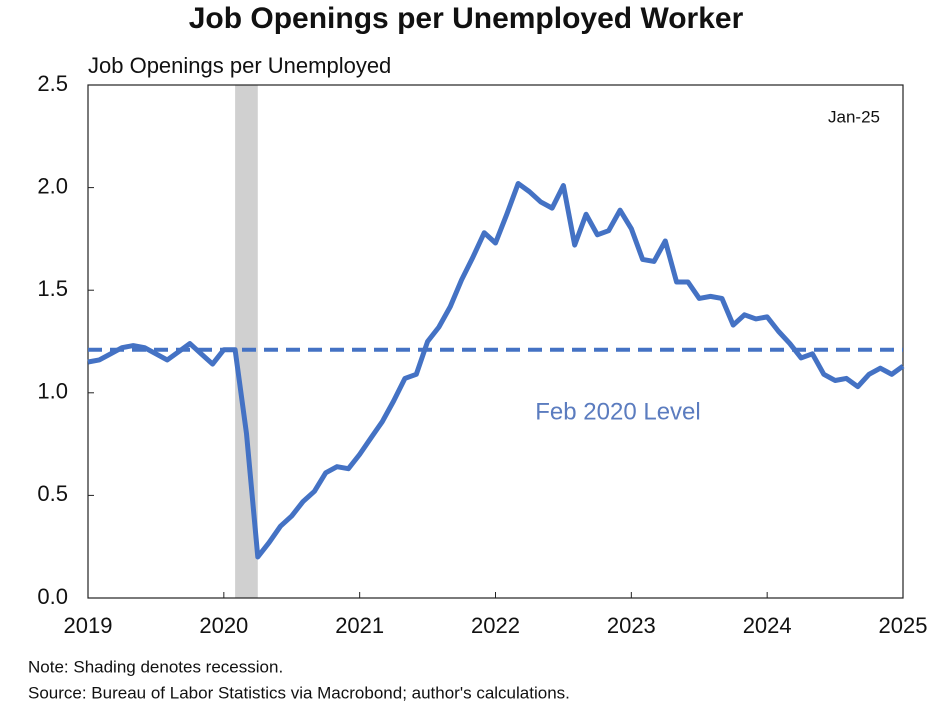  What do you see at coordinates (155, 666) in the screenshot?
I see `note: Note: Shading denotes recession.` at bounding box center [155, 666].